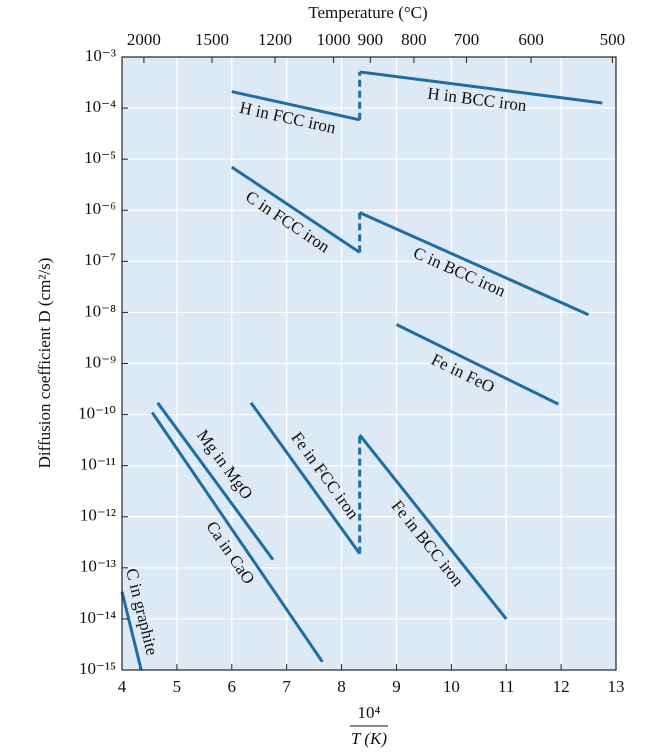 Image resolution: width=655 pixels, height=754 pixels. Describe the element at coordinates (232, 686) in the screenshot. I see `x-tick-label: 6` at that location.